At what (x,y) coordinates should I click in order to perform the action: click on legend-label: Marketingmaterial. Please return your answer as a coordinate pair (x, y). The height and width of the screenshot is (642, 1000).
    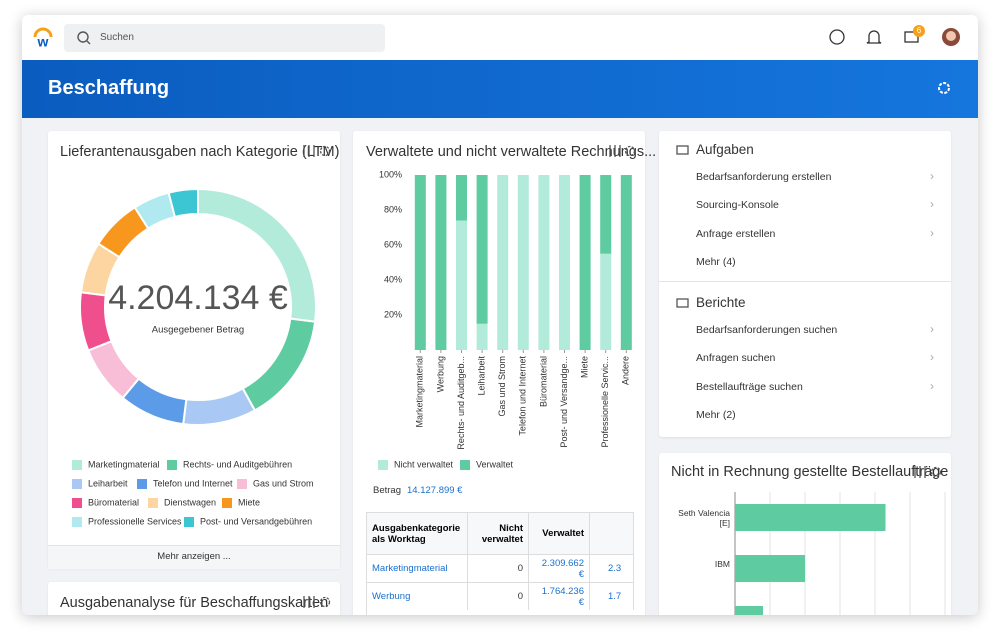
    Looking at the image, I should click on (124, 464).